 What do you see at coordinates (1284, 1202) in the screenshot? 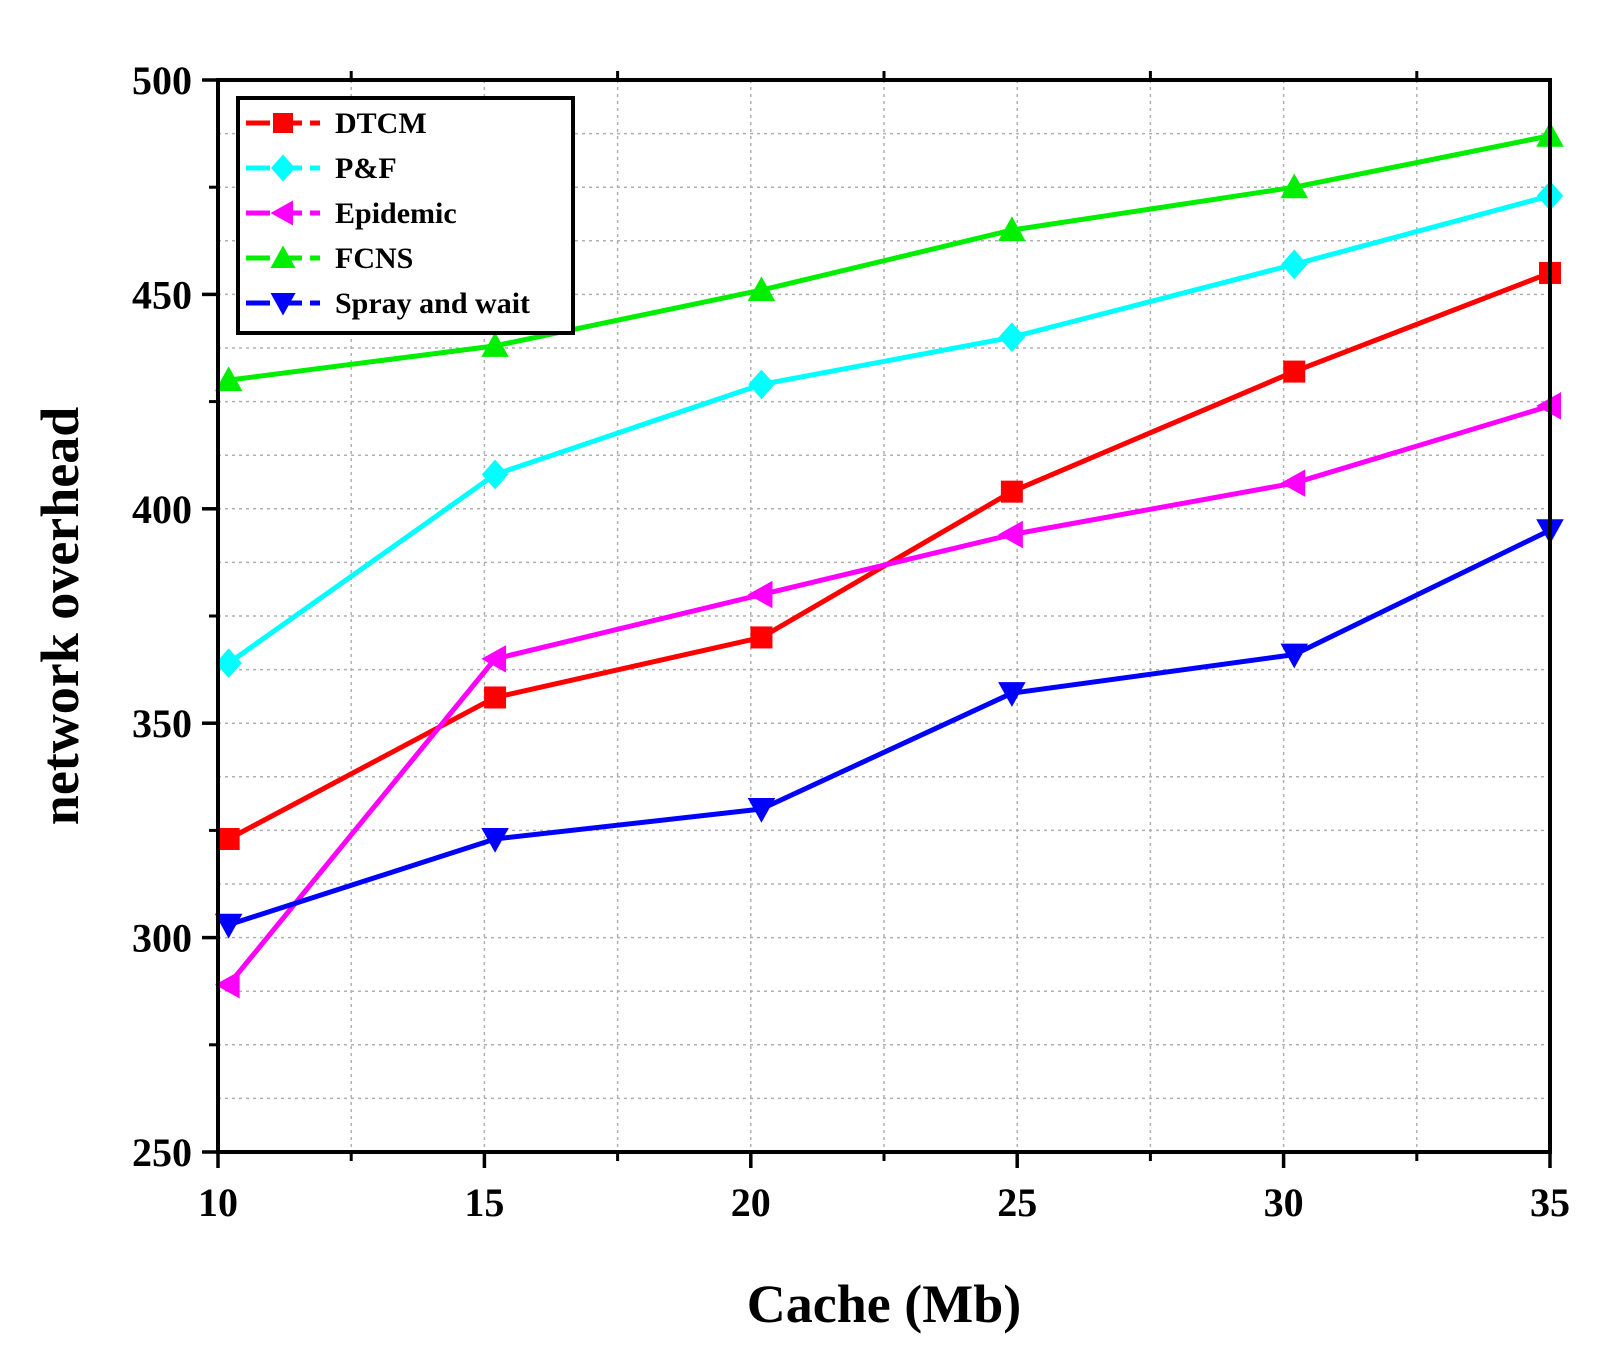
I see `x-tick-label: 30` at bounding box center [1284, 1202].